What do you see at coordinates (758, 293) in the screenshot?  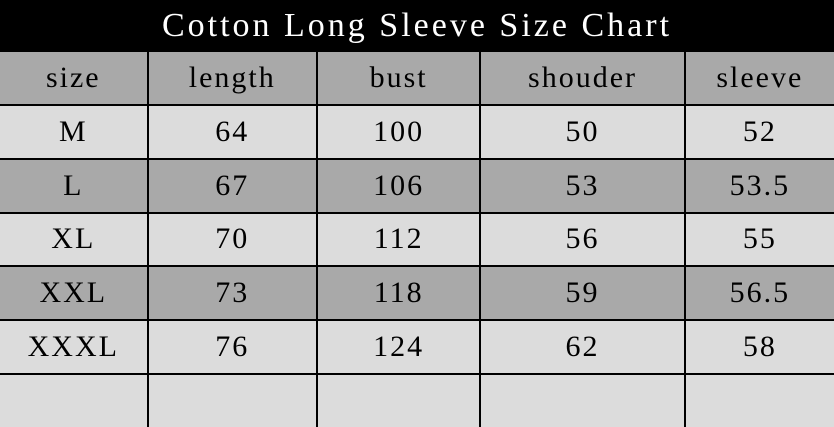 I see `cell-sleeve: 56.5` at bounding box center [758, 293].